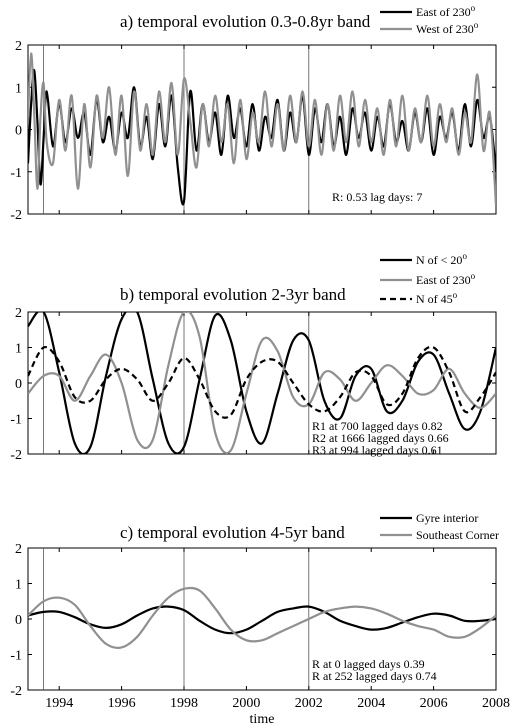 The width and height of the screenshot is (521, 727). I want to click on x-tick-label: 2004, so click(371, 703).